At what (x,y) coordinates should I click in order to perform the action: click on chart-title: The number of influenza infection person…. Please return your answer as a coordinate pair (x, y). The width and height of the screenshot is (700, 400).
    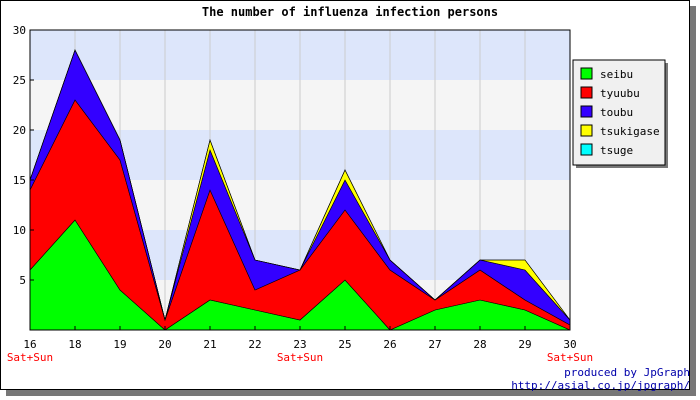
    Looking at the image, I should click on (350, 12).